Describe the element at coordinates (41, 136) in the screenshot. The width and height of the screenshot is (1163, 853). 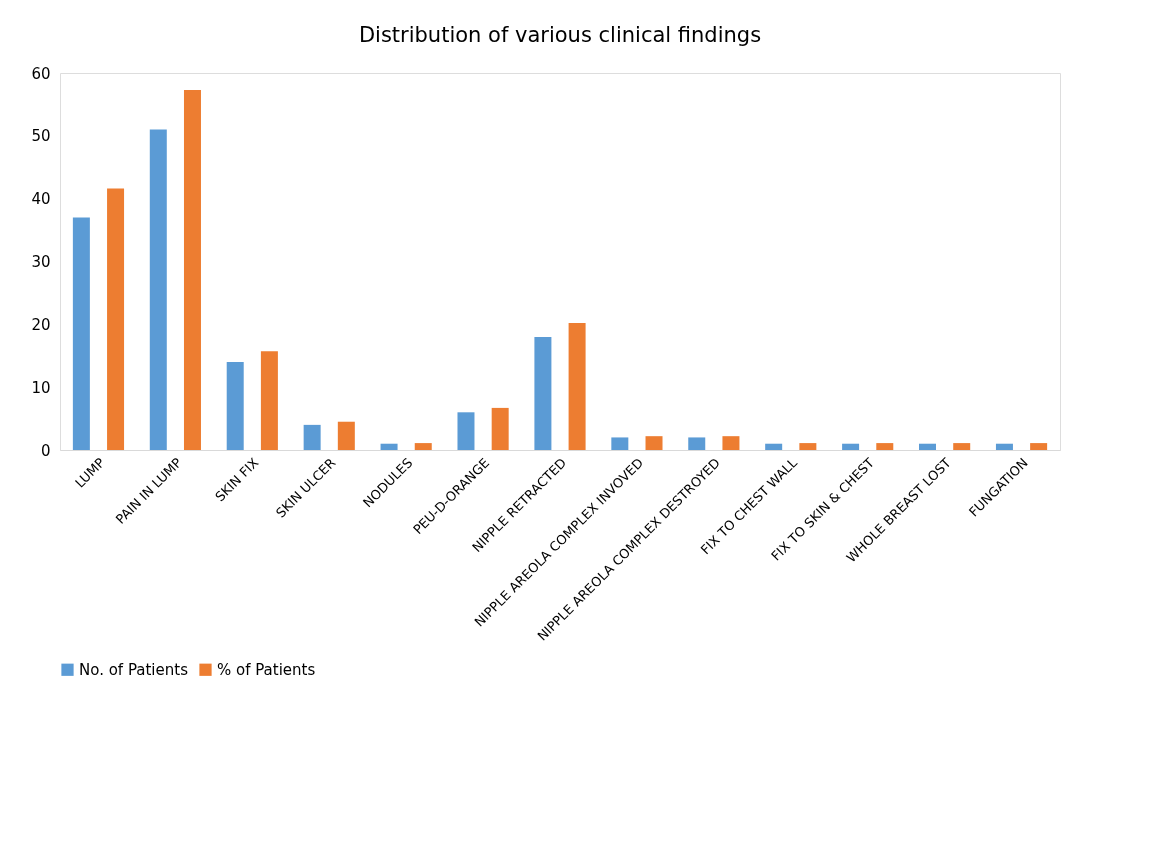
I see `y-tick-label: 50` at that location.